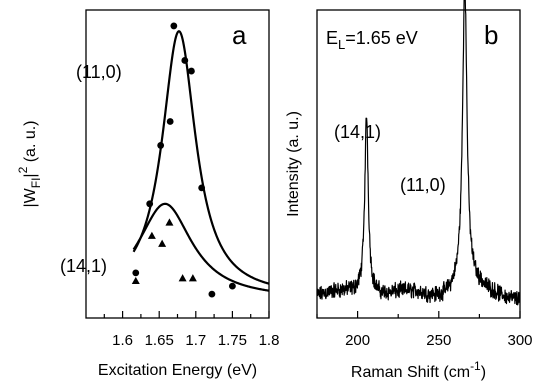 This screenshot has width=538, height=383. Describe the element at coordinates (186, 314) in the screenshot. I see `panel-a-x-ticks` at that location.